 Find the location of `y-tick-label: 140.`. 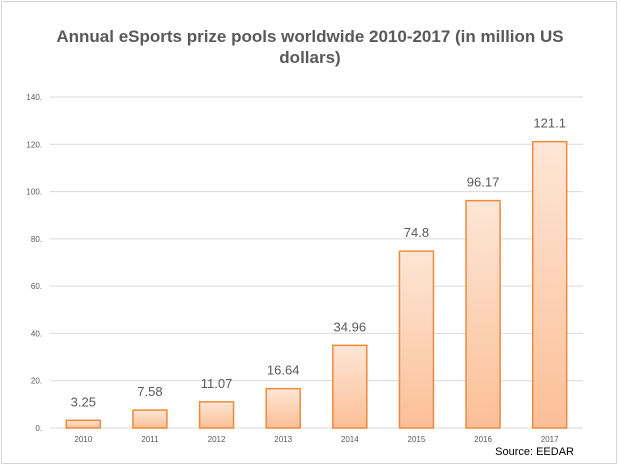

y-tick-label: 140. is located at coordinates (34, 97).